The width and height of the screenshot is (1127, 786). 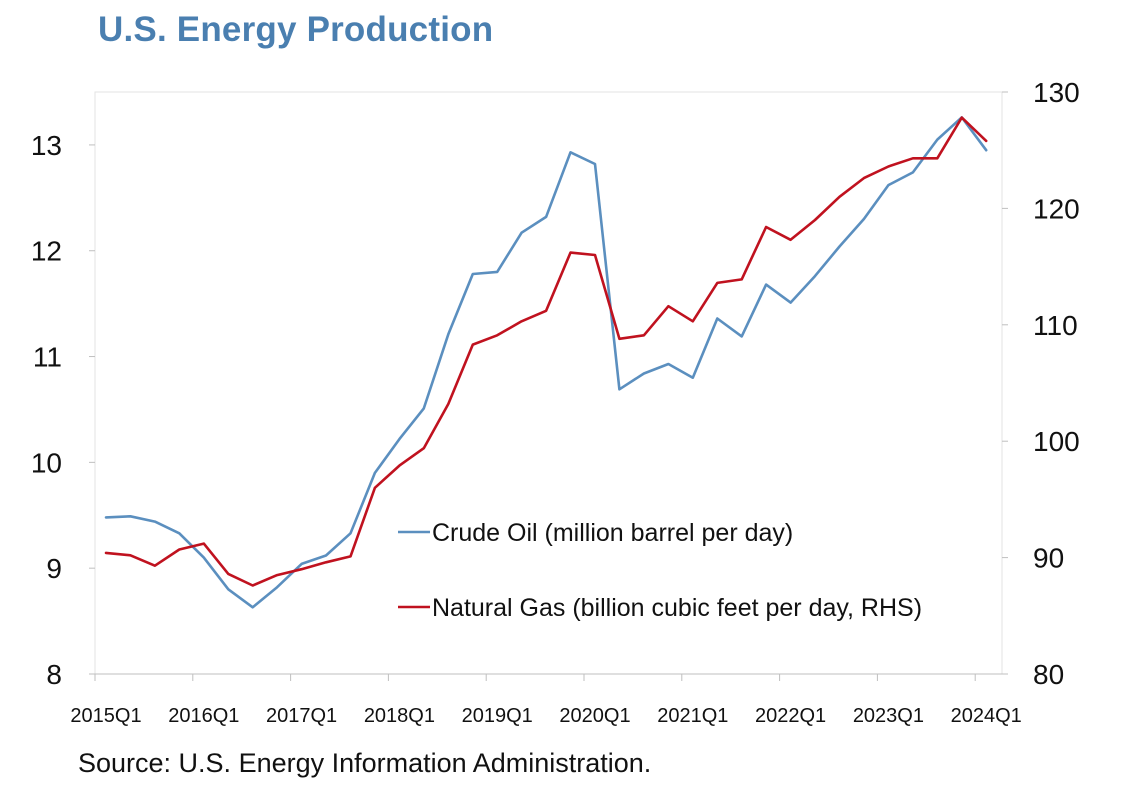 What do you see at coordinates (63, 410) in the screenshot?
I see `y-axis-left: 8 9 10 11 12 13` at bounding box center [63, 410].